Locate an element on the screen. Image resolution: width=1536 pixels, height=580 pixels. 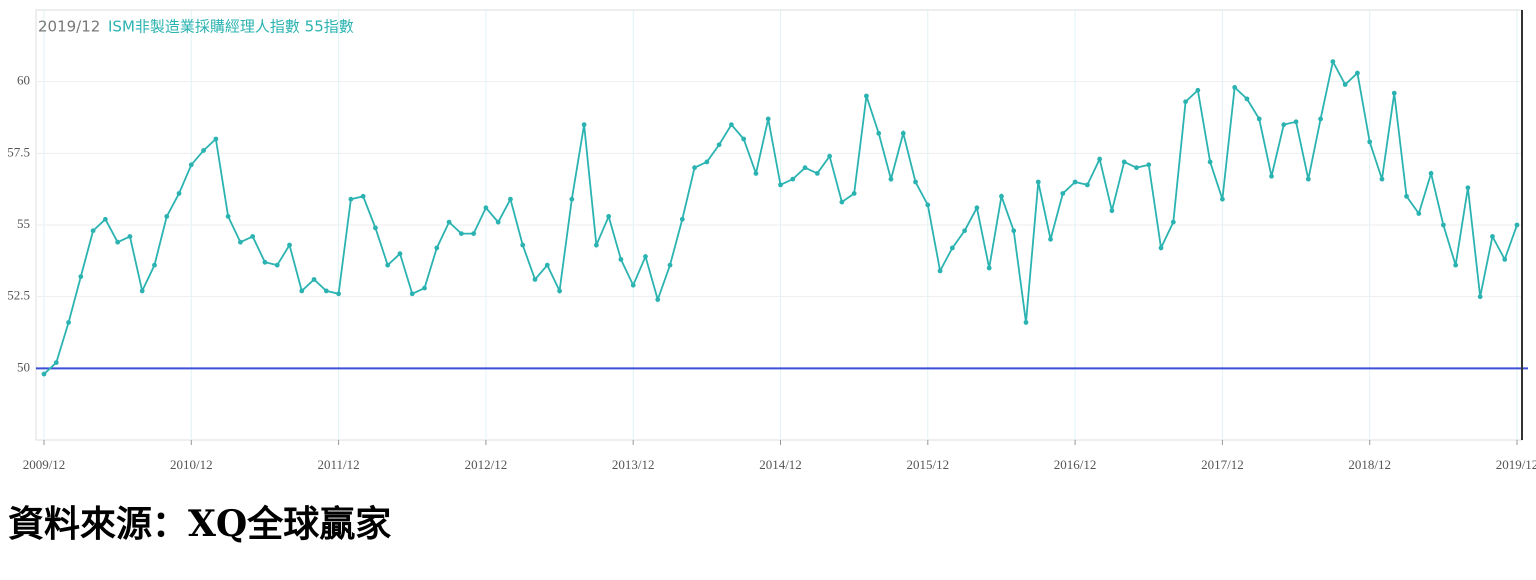
y-tick-label: 52.5 is located at coordinates (18, 295).